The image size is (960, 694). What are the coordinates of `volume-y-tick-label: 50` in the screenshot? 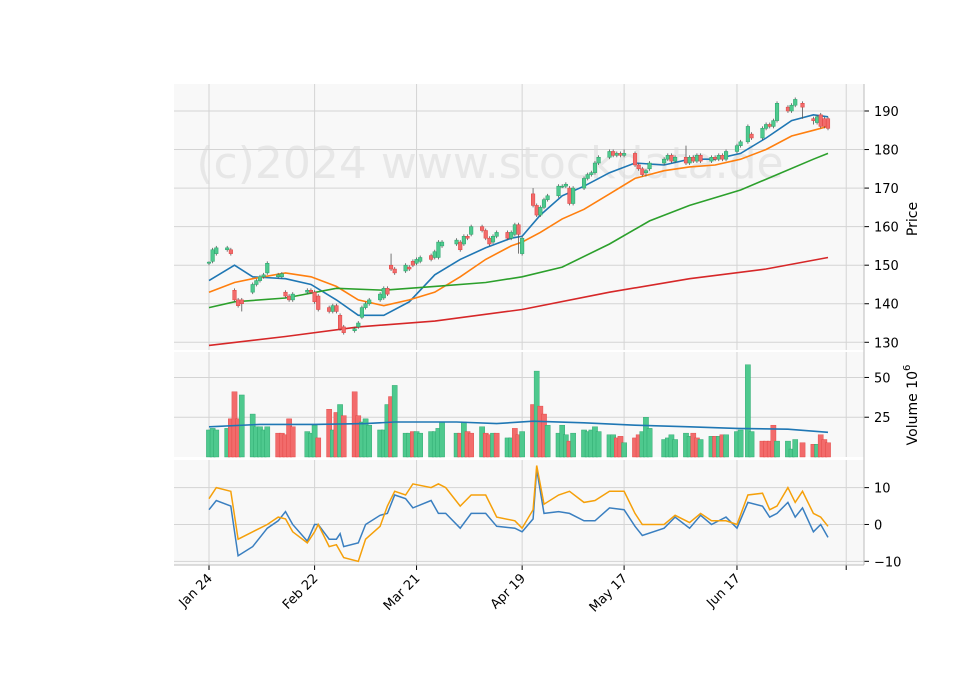 It's located at (882, 378).